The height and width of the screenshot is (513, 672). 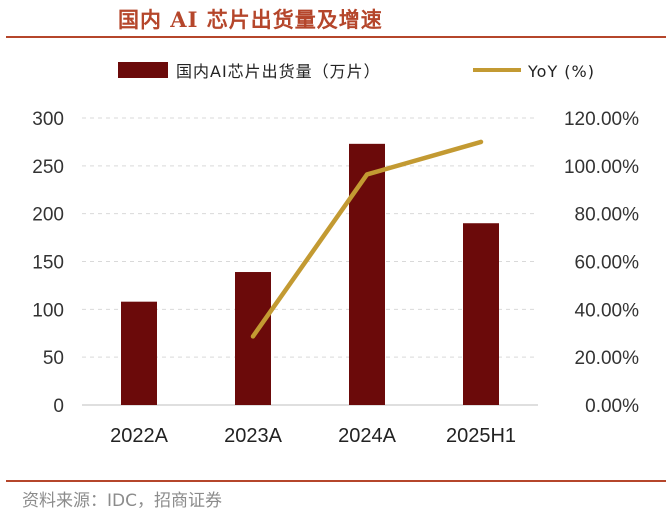 I want to click on right-tick-label: 0.00%, so click(x=612, y=406).